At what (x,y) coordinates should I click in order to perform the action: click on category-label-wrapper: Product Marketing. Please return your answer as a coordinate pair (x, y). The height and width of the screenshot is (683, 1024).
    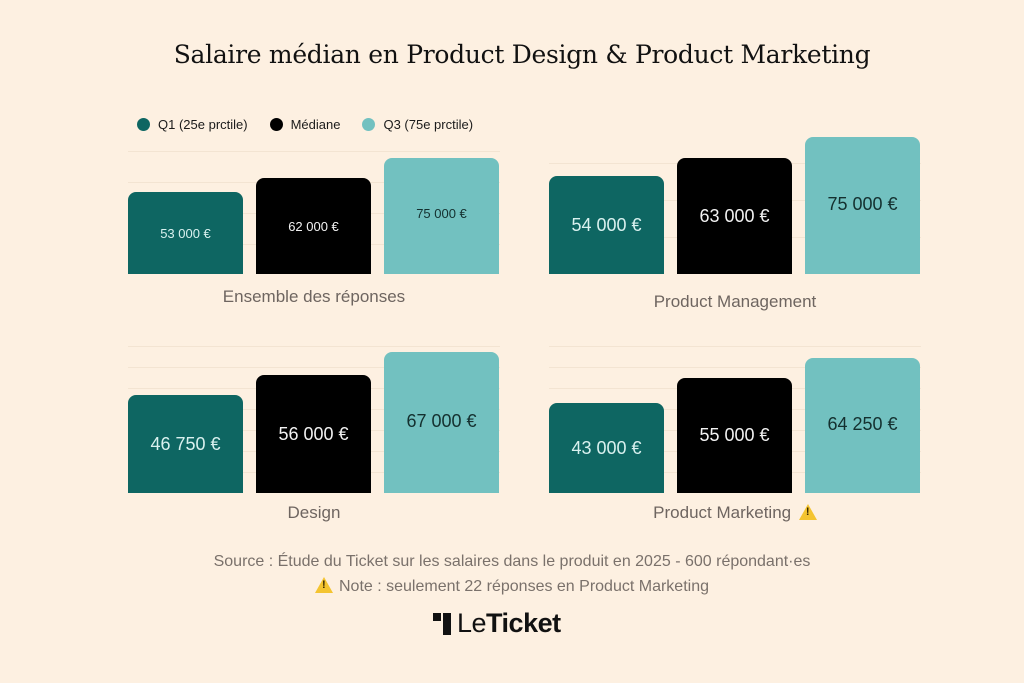
    Looking at the image, I should click on (735, 513).